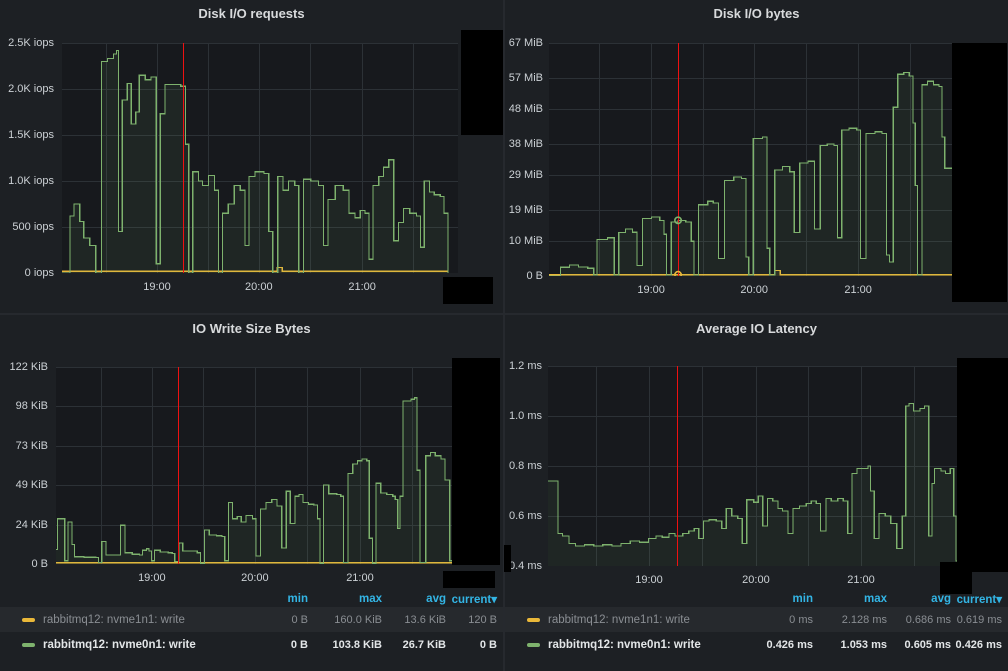 The image size is (1008, 671). What do you see at coordinates (979, 619) in the screenshot?
I see `legend-value-current: 0.619 ms` at bounding box center [979, 619].